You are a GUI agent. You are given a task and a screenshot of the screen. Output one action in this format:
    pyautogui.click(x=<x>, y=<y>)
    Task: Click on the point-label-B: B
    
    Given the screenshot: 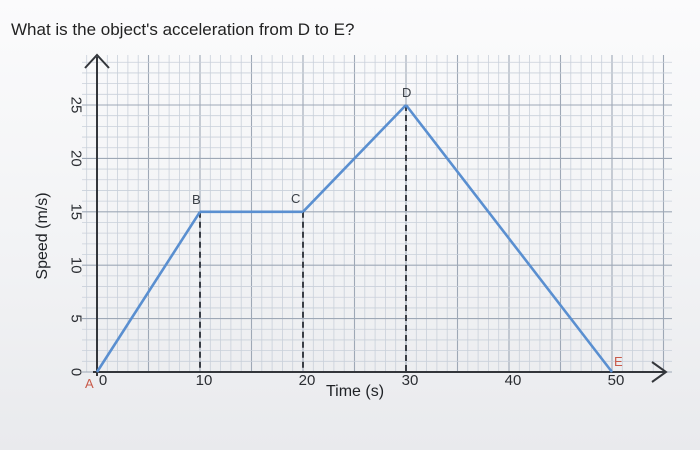 What is the action you would take?
    pyautogui.click(x=196, y=199)
    